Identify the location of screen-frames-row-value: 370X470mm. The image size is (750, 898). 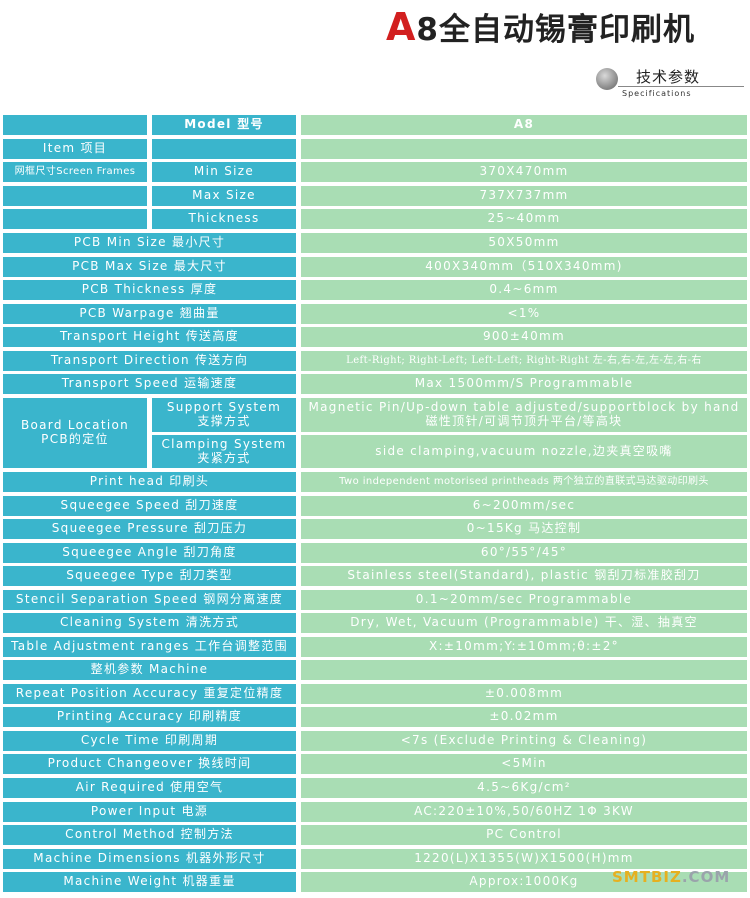
(524, 172).